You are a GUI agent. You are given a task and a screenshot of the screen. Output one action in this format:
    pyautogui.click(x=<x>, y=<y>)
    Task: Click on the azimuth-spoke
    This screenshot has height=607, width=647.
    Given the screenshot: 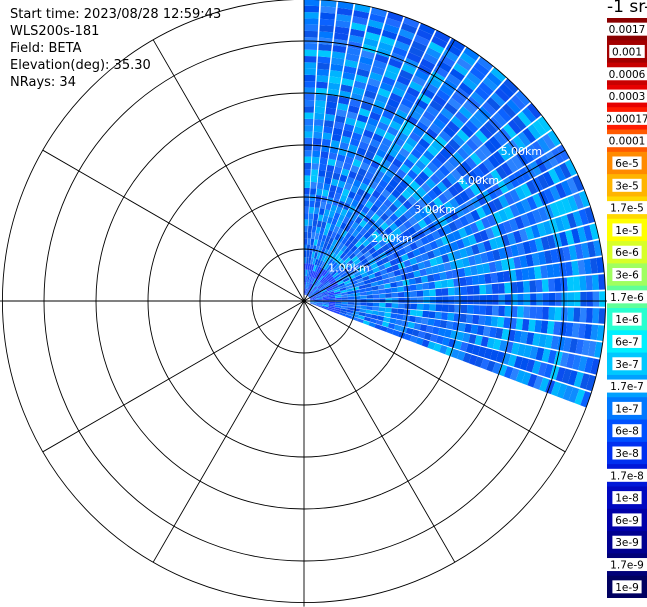 What is the action you would take?
    pyautogui.click(x=173, y=376)
    